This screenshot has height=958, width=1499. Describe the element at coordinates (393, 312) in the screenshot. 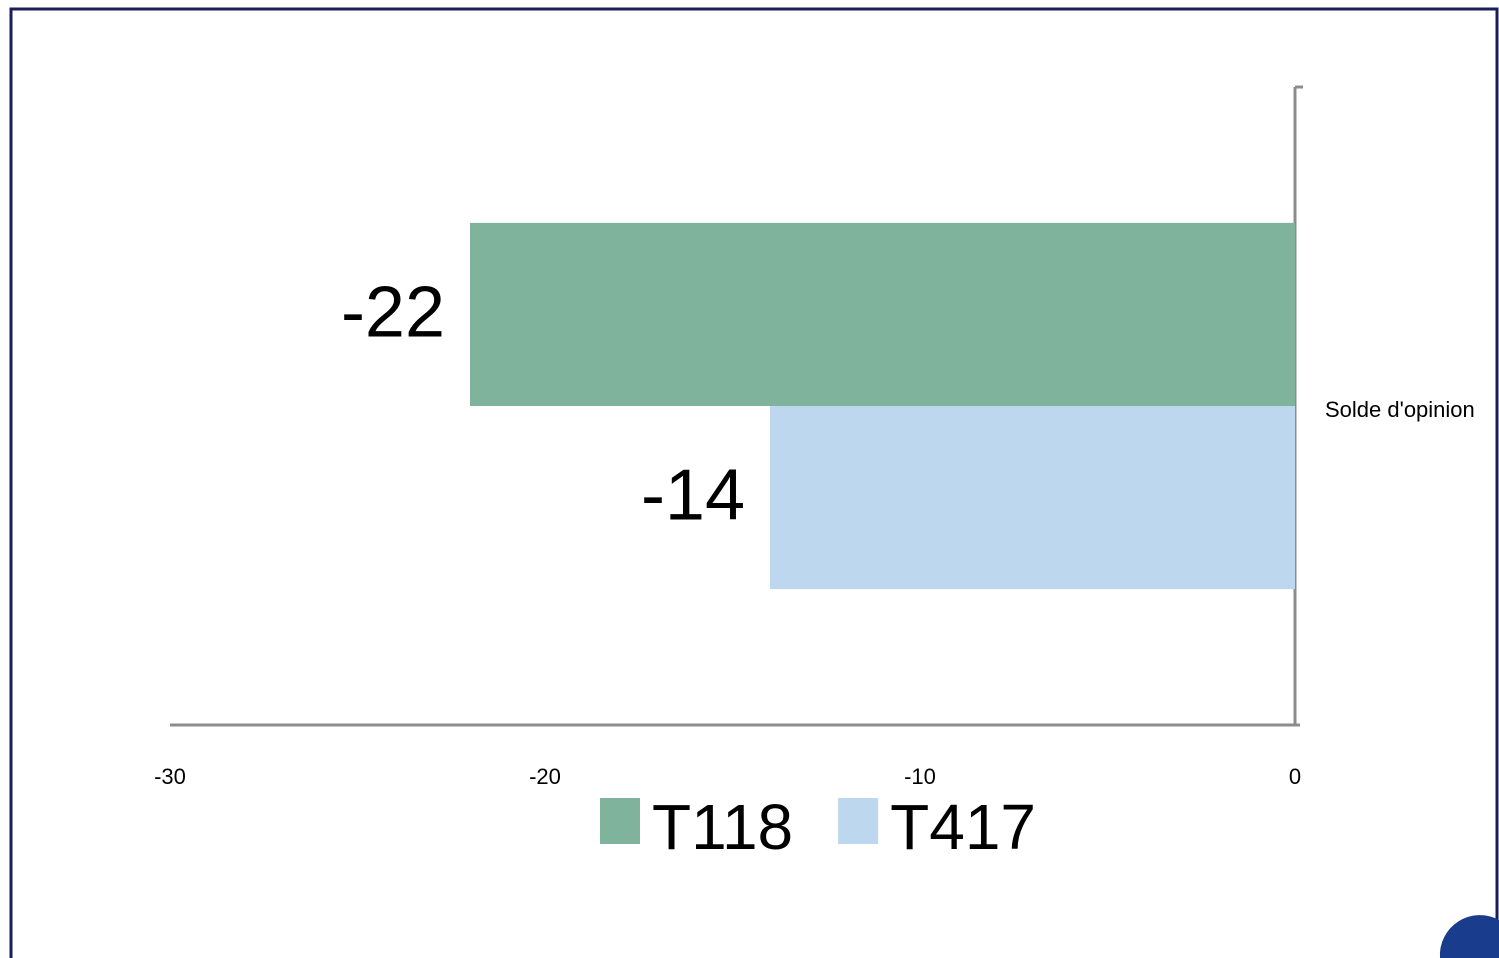

I see `data-label: -22` at that location.